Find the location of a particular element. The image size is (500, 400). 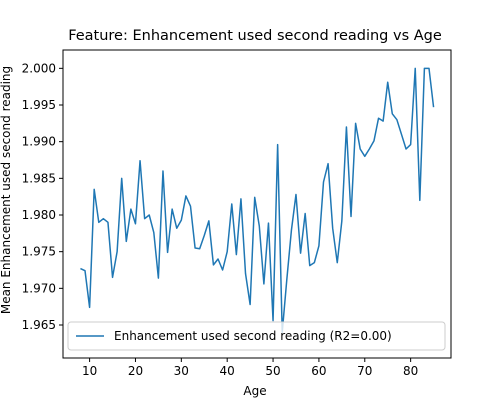

x-tick-label-40: 40 is located at coordinates (227, 371).